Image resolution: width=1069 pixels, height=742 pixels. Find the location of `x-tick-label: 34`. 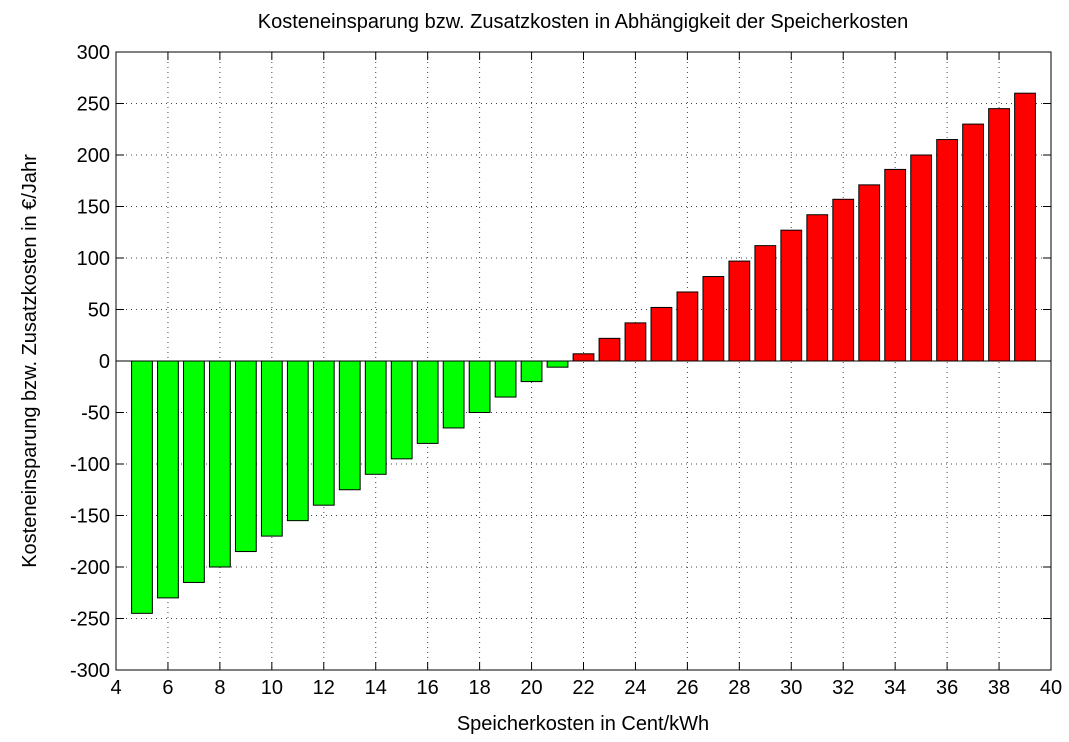

x-tick-label: 34 is located at coordinates (895, 688).